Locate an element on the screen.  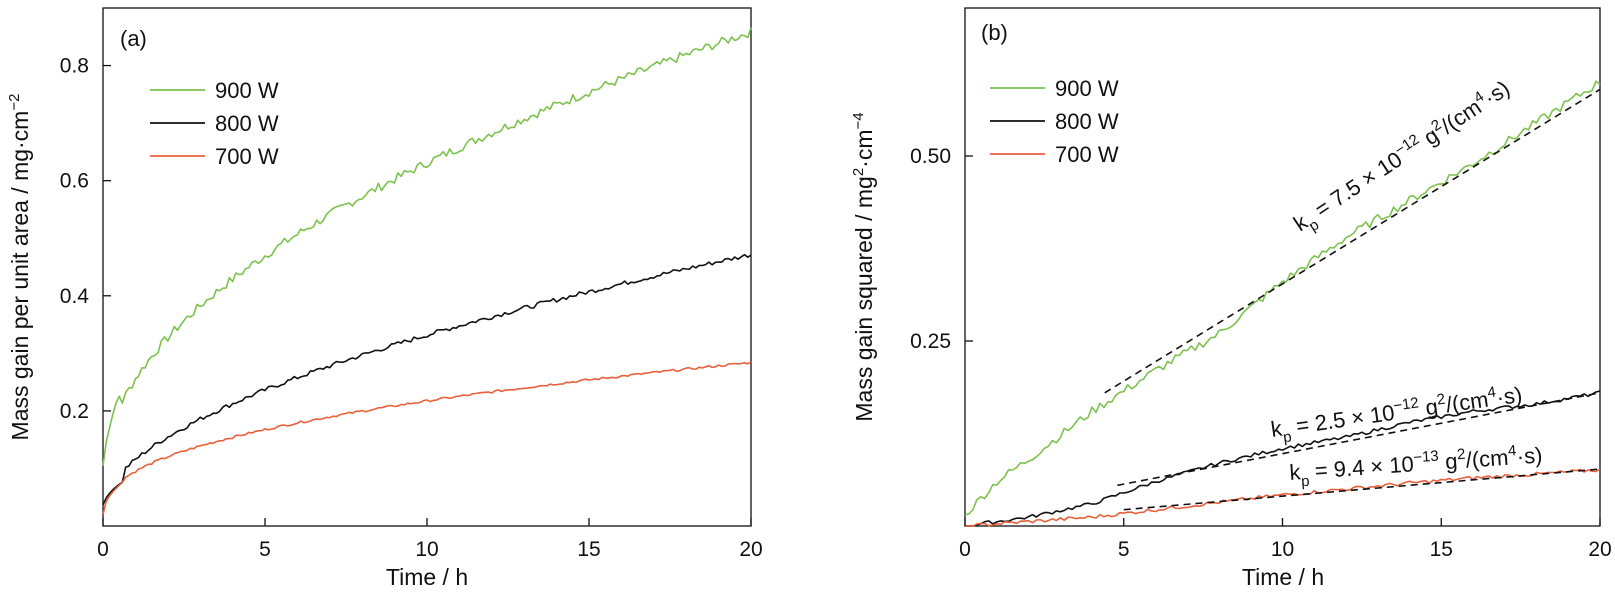
panel-a-ytick-label: 0.6 is located at coordinates (74, 181).